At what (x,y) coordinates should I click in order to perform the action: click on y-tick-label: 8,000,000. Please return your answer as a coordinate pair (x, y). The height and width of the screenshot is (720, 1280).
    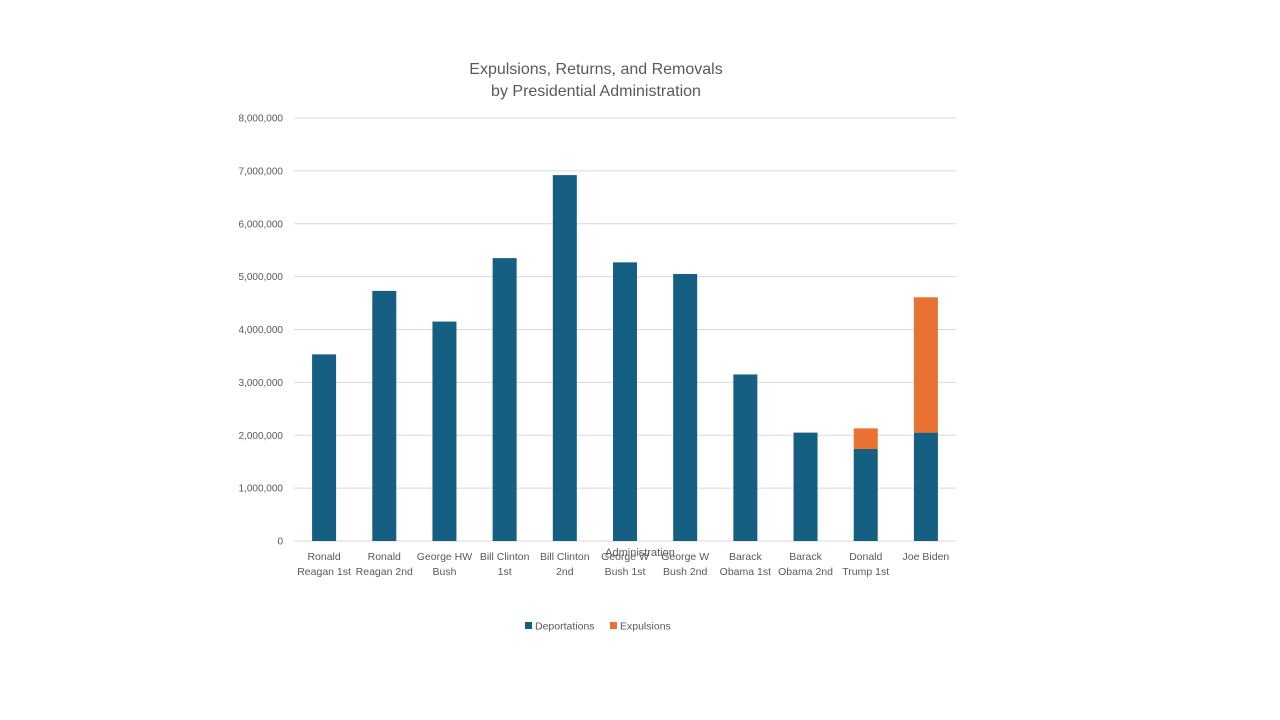
    Looking at the image, I should click on (261, 119).